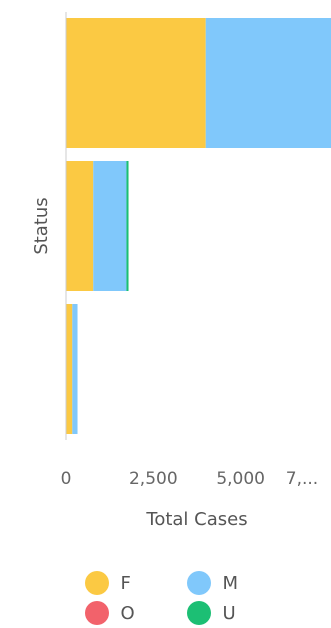  Describe the element at coordinates (41, 225) in the screenshot. I see `y-axis-title: Status` at that location.